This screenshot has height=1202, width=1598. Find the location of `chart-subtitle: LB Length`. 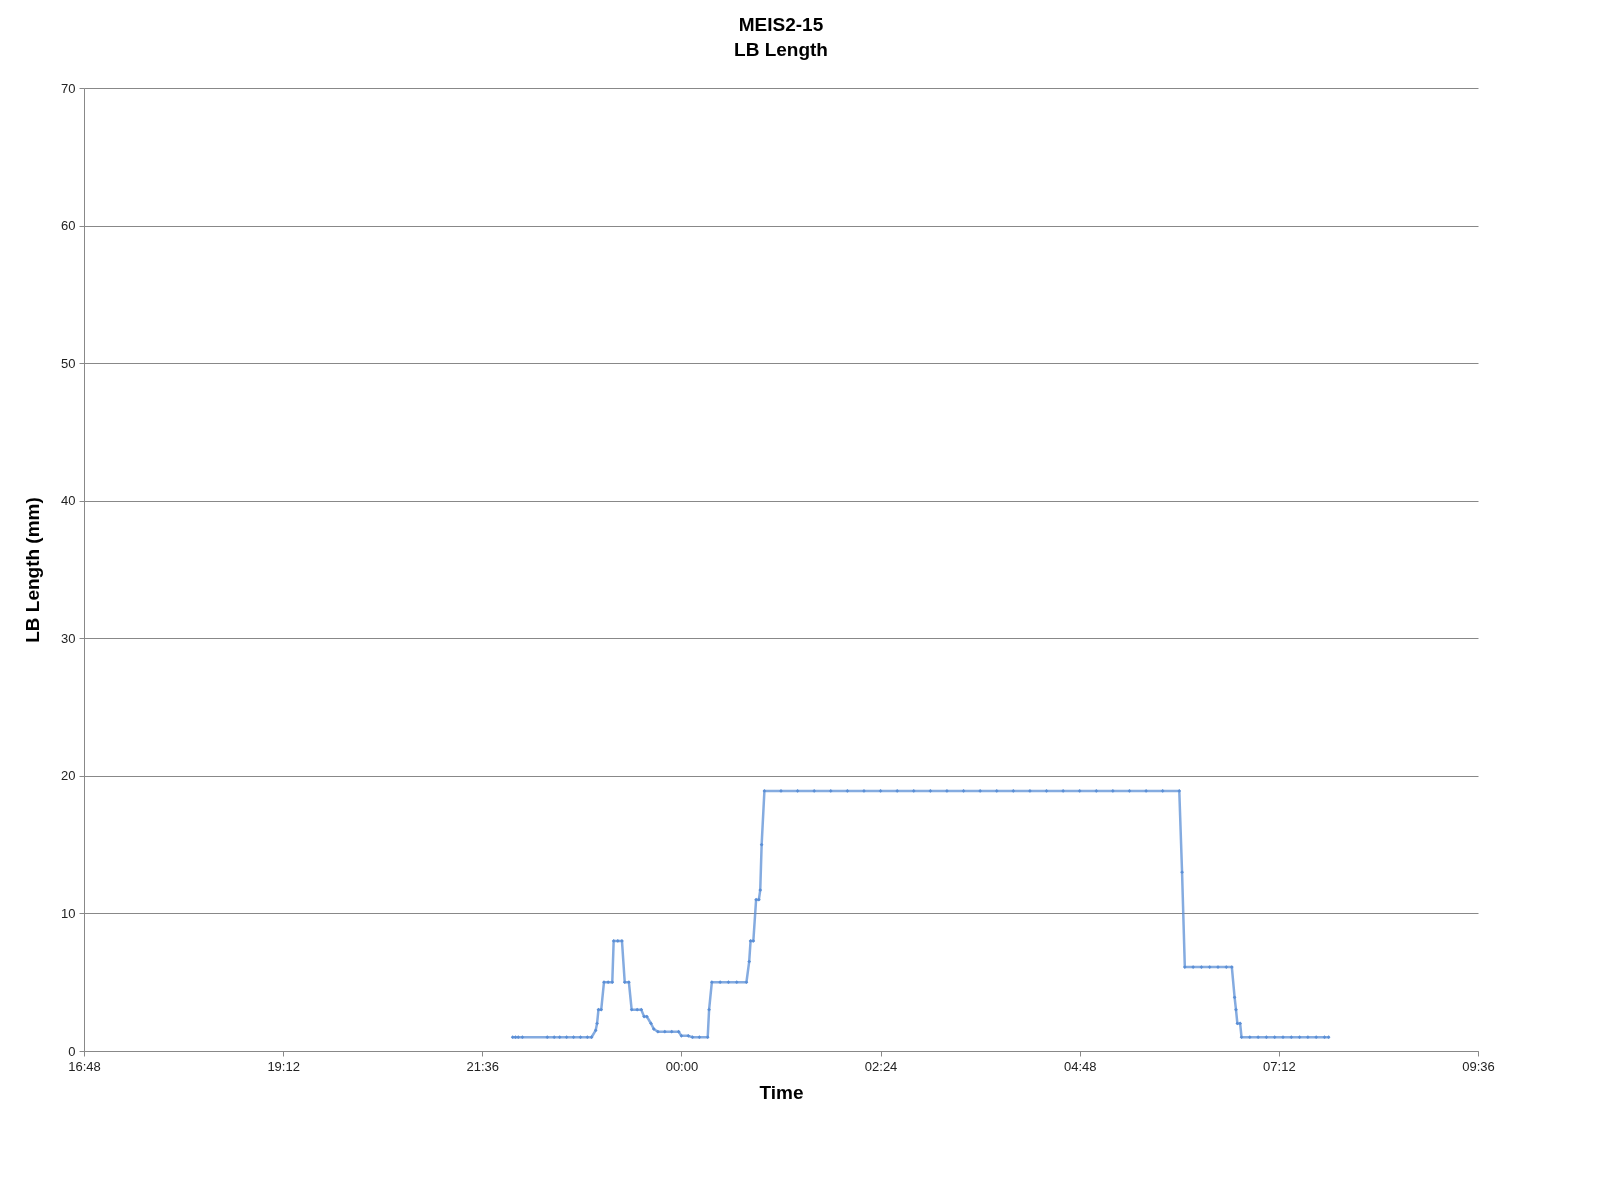

chart-subtitle: LB Length is located at coordinates (781, 49).